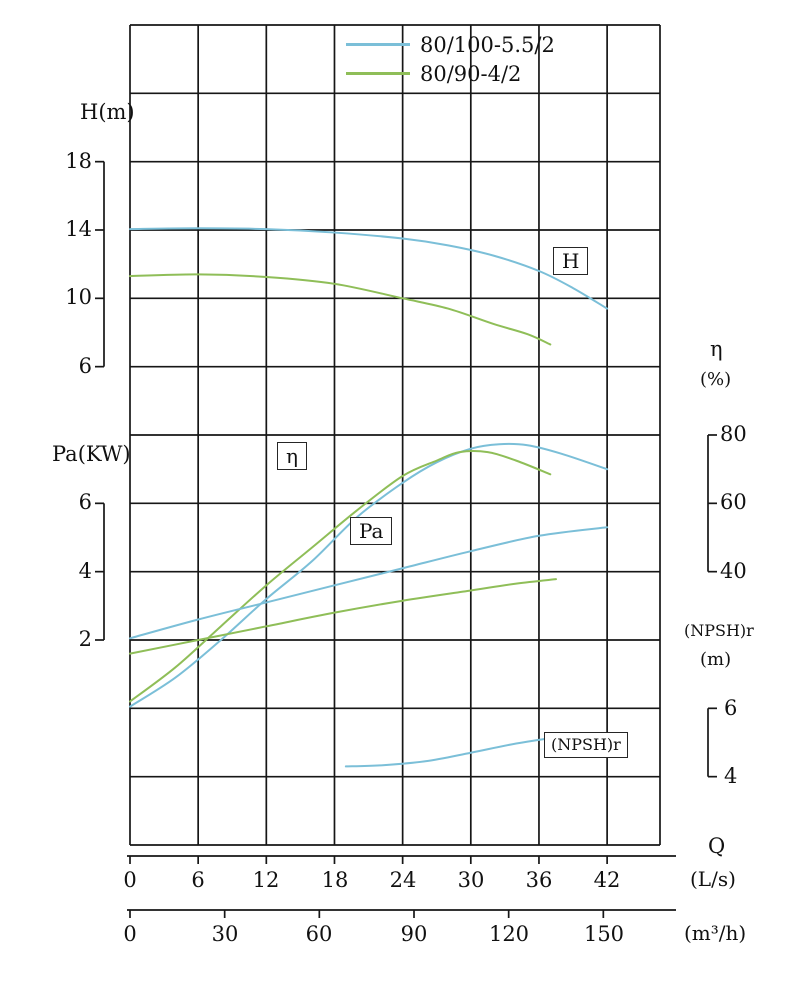  What do you see at coordinates (78, 161) in the screenshot?
I see `h-tick: 18` at bounding box center [78, 161].